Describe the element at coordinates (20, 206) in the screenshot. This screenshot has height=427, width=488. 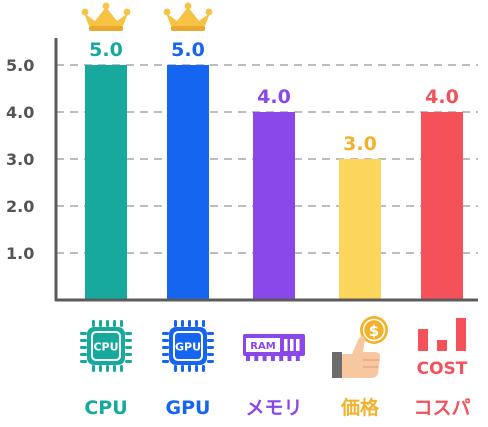
I see `y-tick-label: 2.0` at that location.